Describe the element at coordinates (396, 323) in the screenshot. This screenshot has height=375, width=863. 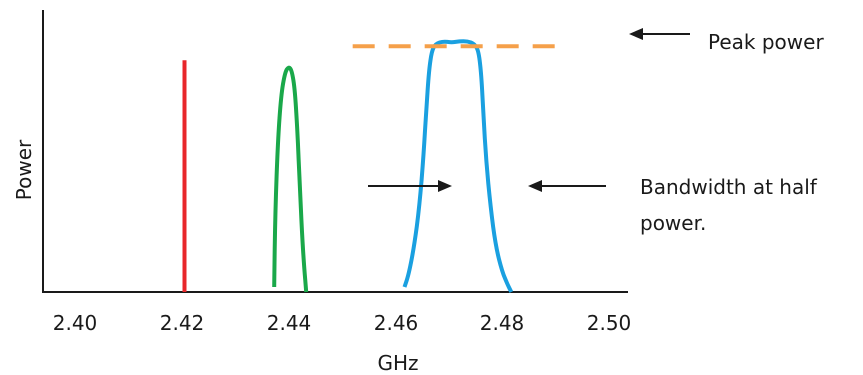
I see `x-tick-label: 2.46` at that location.